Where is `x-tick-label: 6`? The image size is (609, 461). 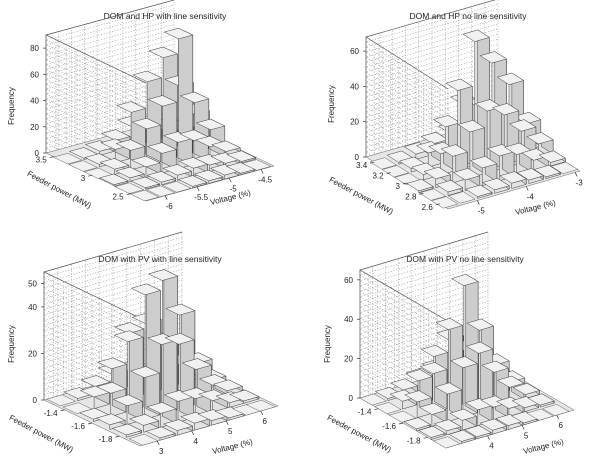 x-tick-label: 6 is located at coordinates (265, 421).